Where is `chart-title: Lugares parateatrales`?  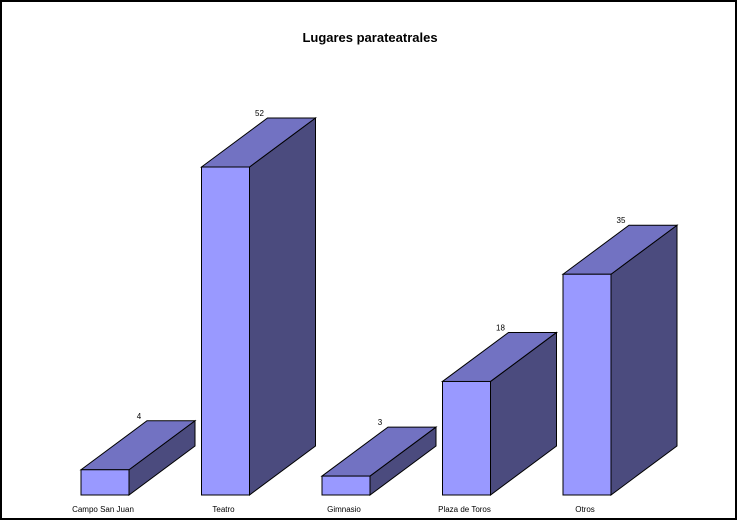 chart-title: Lugares parateatrales is located at coordinates (369, 37).